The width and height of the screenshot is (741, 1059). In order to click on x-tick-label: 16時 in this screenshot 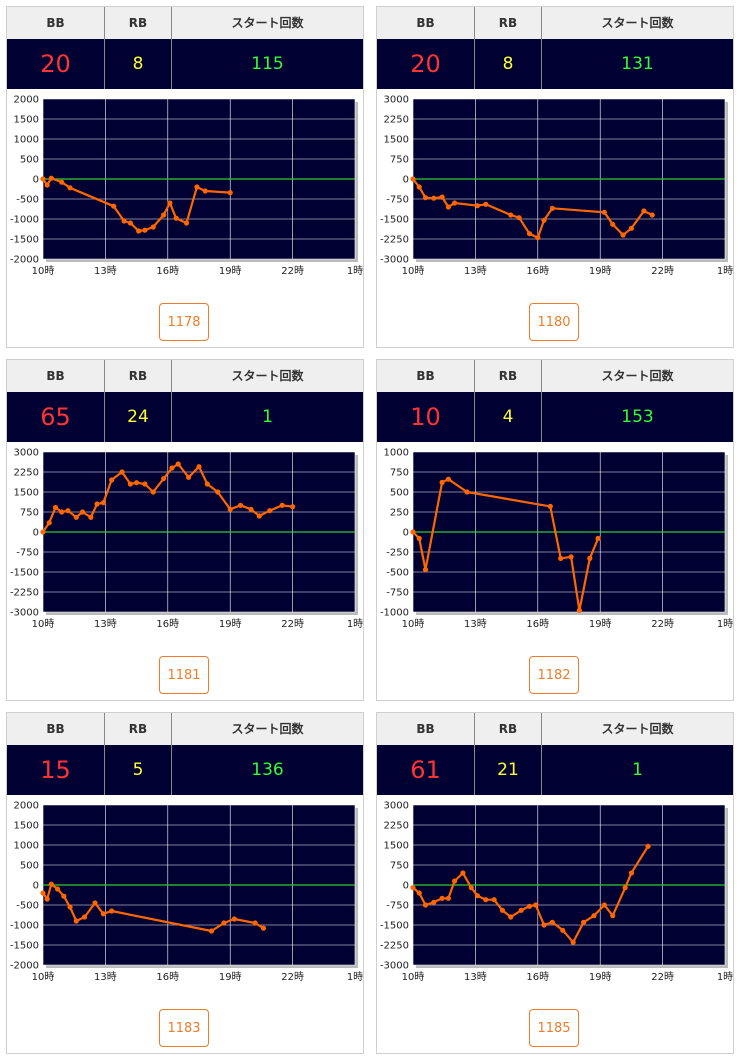, I will do `click(167, 624)`.